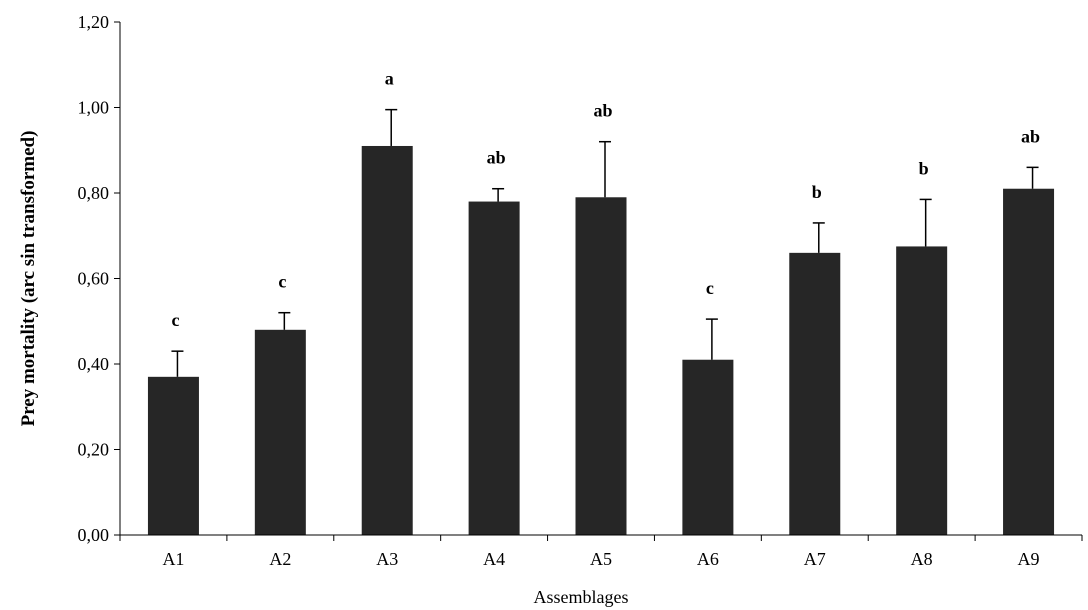 The width and height of the screenshot is (1088, 610). What do you see at coordinates (1029, 361) in the screenshot?
I see `bar-a9` at bounding box center [1029, 361].